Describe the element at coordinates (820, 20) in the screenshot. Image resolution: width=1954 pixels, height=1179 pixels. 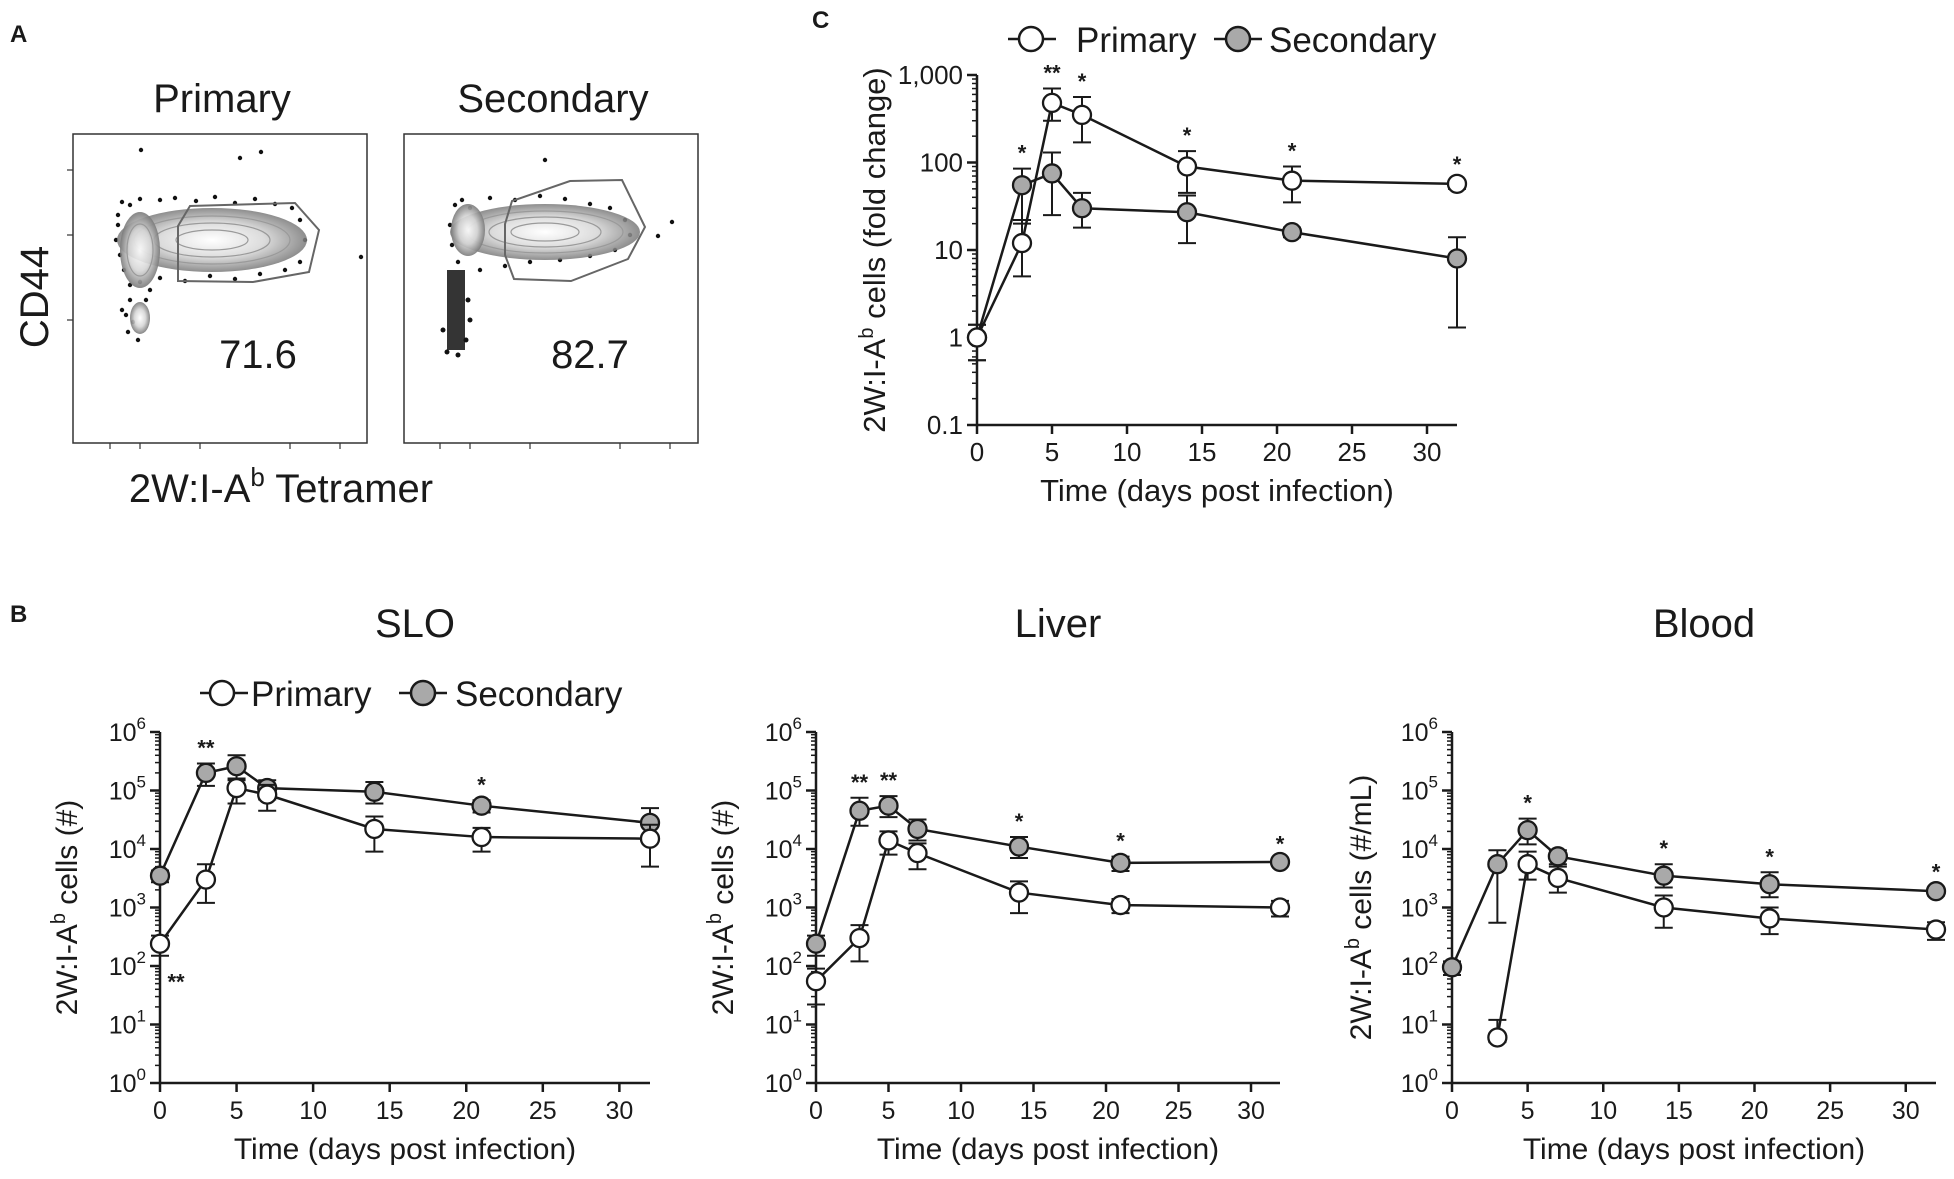
I see `panel-c-label: C` at that location.